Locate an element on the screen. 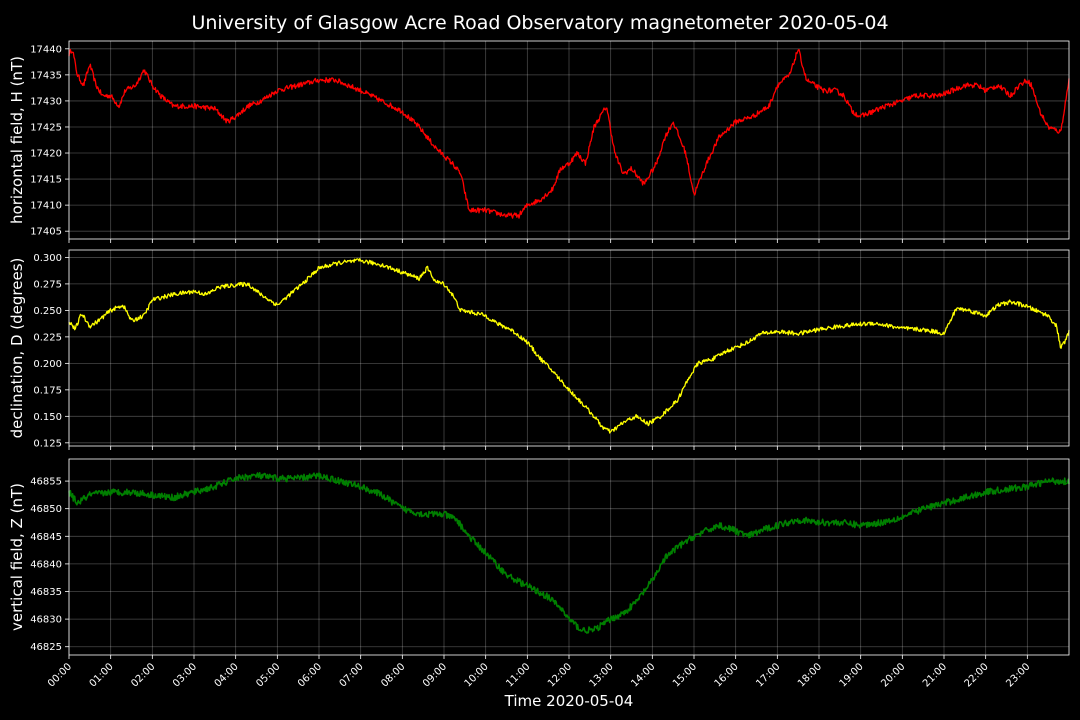  y-tick-label: 0.125 is located at coordinates (47, 443).